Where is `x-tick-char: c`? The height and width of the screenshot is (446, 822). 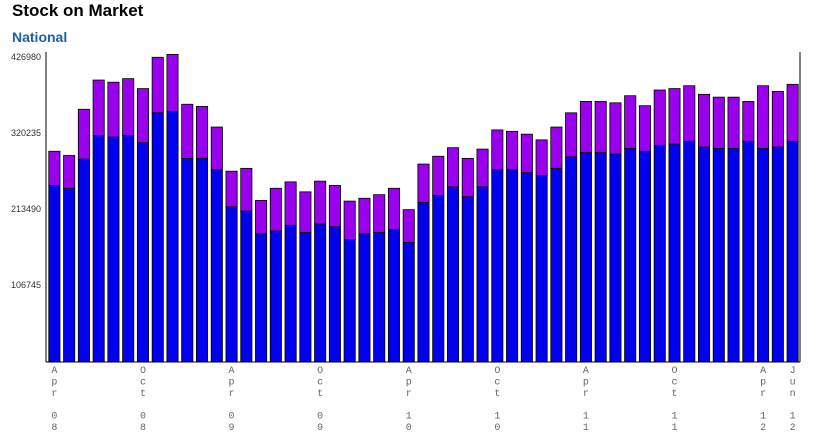 x-tick-char: c is located at coordinates (320, 382).